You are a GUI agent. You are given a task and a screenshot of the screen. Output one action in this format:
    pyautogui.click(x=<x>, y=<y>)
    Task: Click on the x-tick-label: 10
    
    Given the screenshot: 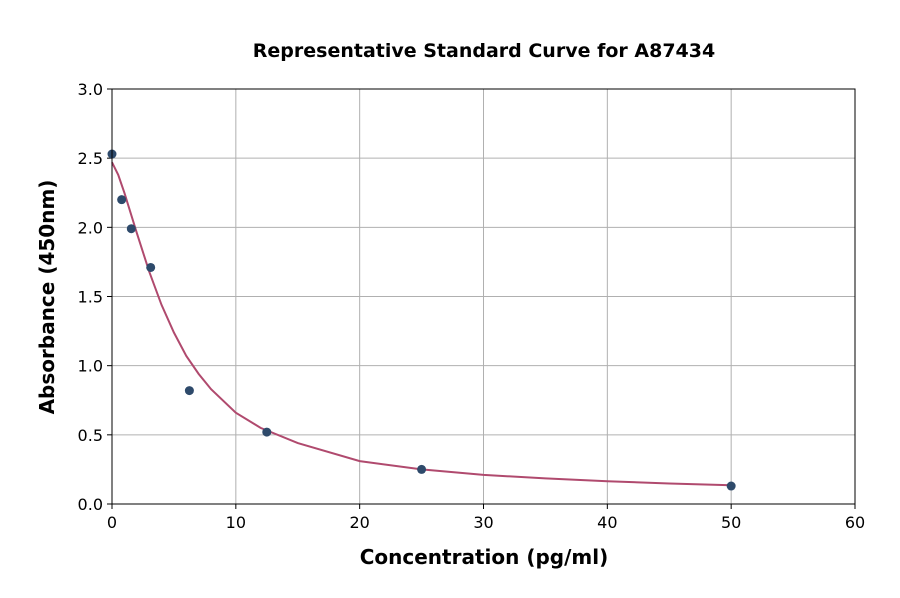 What is the action you would take?
    pyautogui.click(x=236, y=522)
    